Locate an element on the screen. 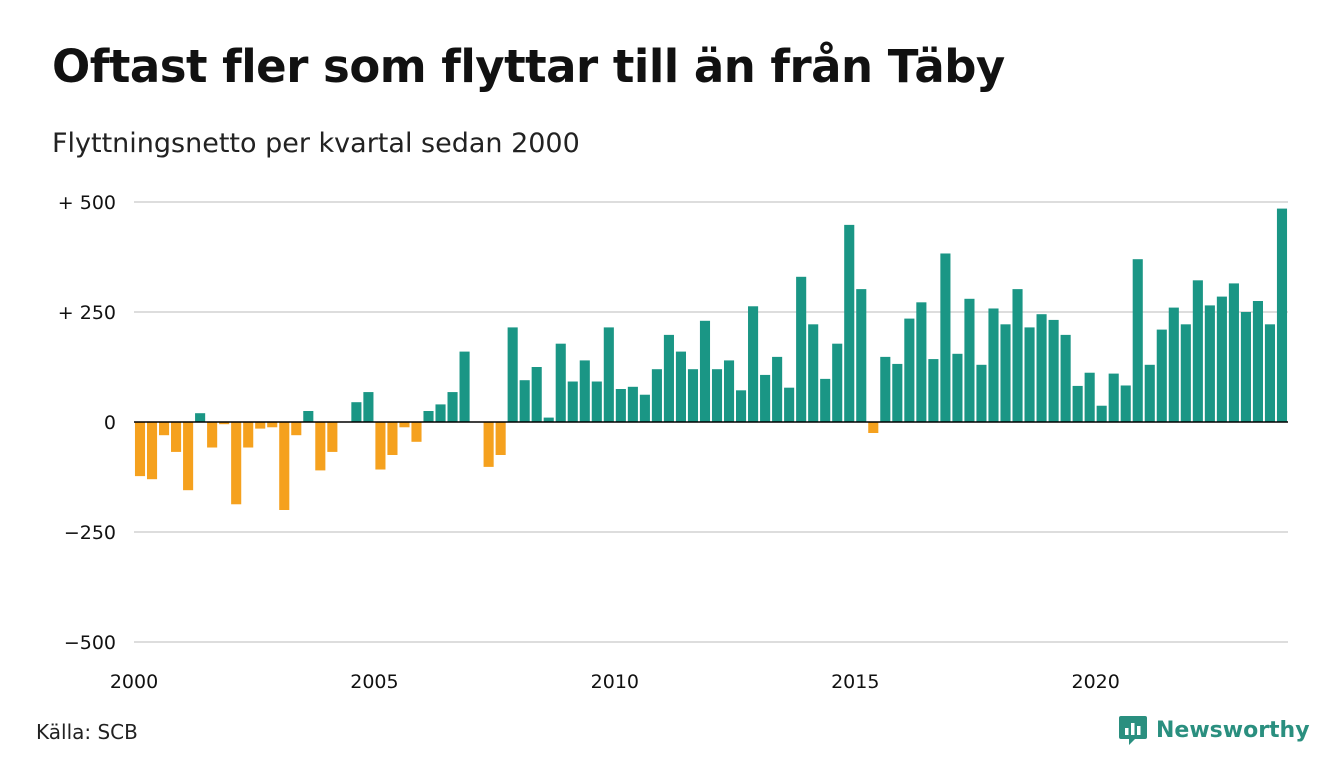  brand-logo: Newsworthy is located at coordinates (1214, 730).